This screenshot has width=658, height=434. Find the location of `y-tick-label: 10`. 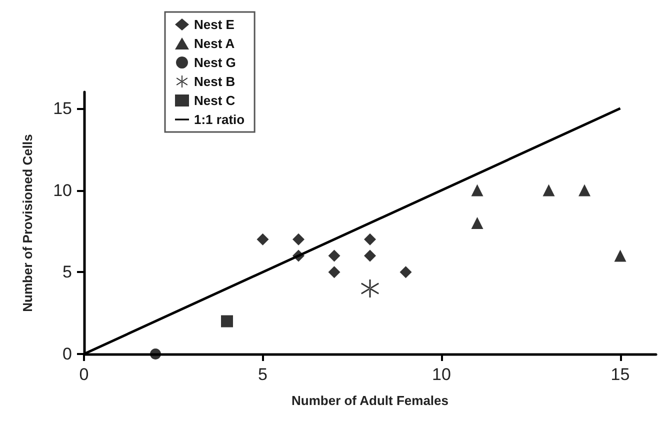

y-tick-label: 10 is located at coordinates (62, 190).